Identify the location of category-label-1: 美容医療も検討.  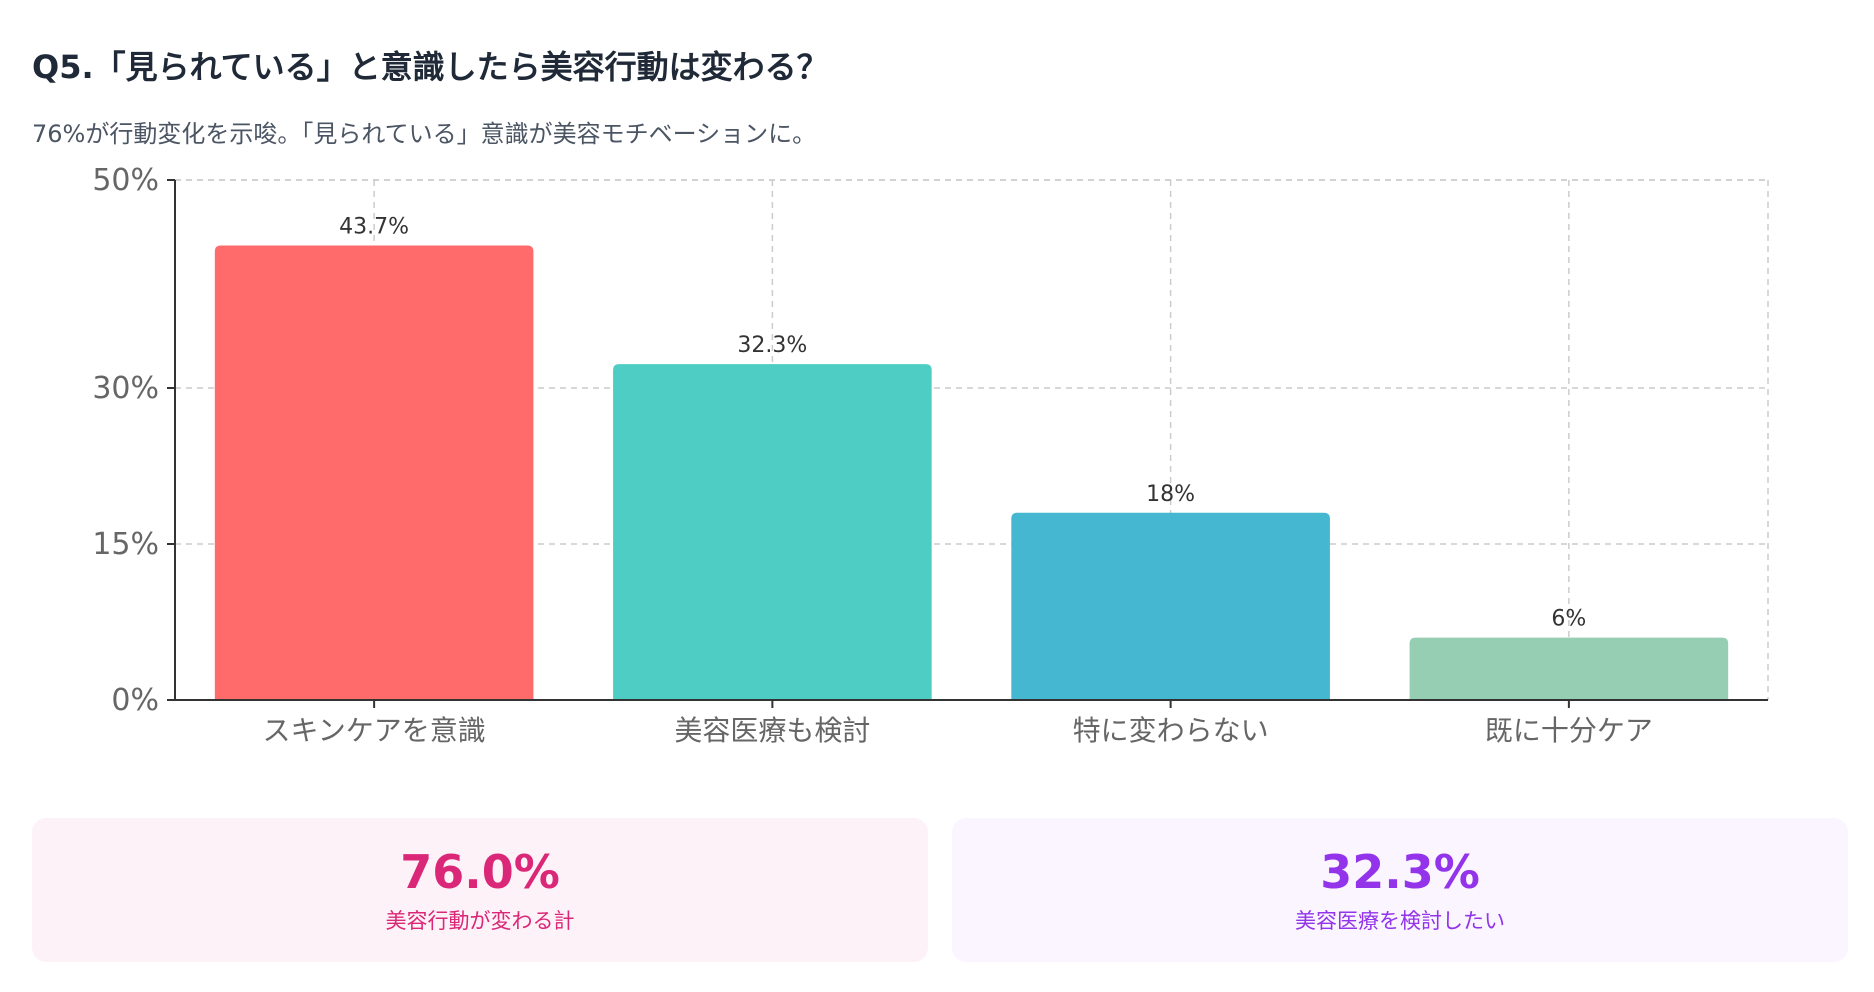
(772, 730).